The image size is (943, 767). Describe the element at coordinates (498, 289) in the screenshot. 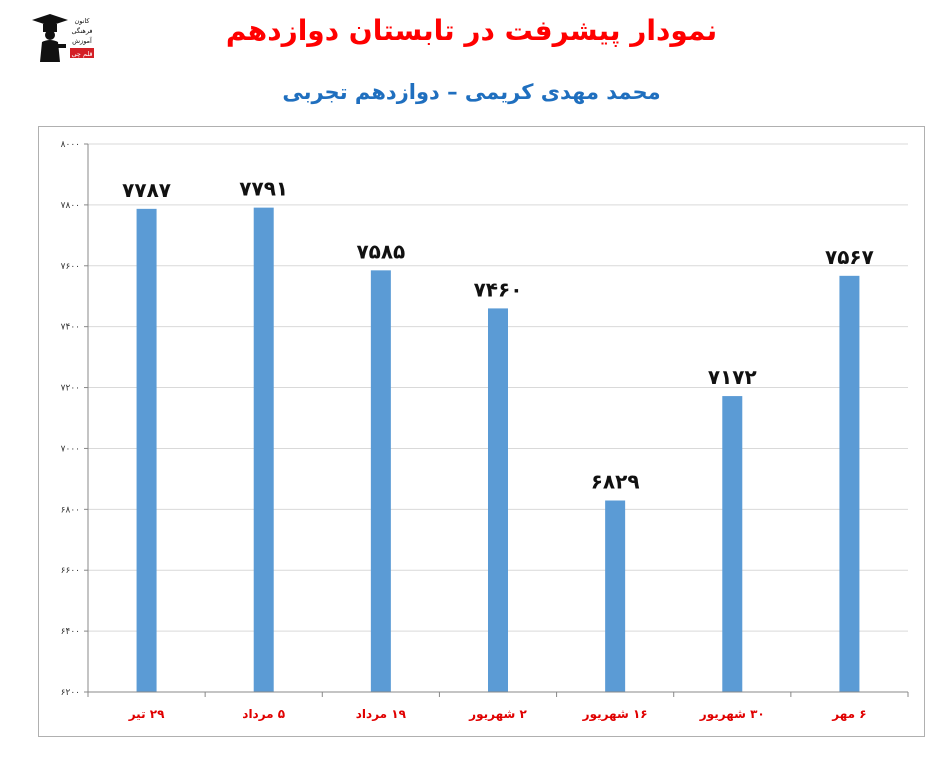

I see `data-label: ۷۴۶۰` at that location.